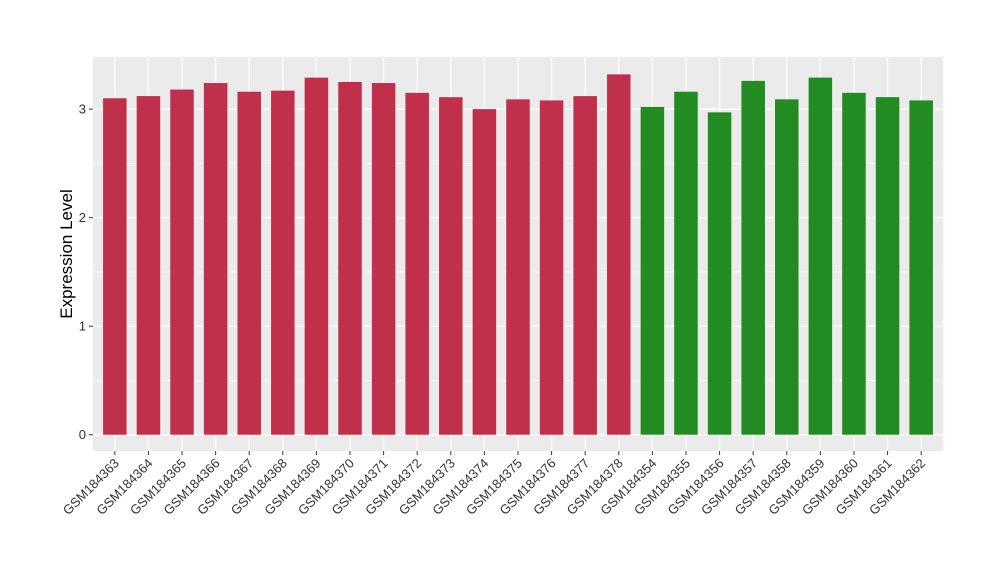 The height and width of the screenshot is (585, 1000). What do you see at coordinates (652, 270) in the screenshot?
I see `bar-GSM184354` at bounding box center [652, 270].